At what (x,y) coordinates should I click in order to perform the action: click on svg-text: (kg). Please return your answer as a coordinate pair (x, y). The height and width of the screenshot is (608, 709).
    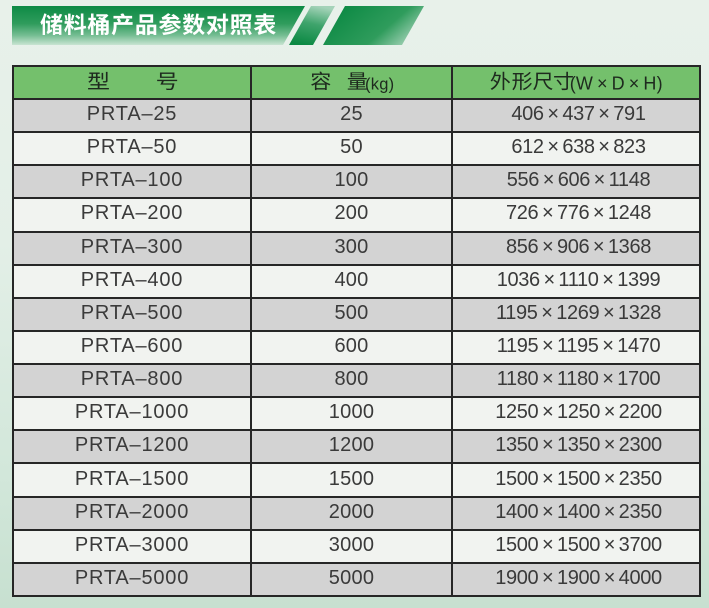
    Looking at the image, I should click on (379, 84).